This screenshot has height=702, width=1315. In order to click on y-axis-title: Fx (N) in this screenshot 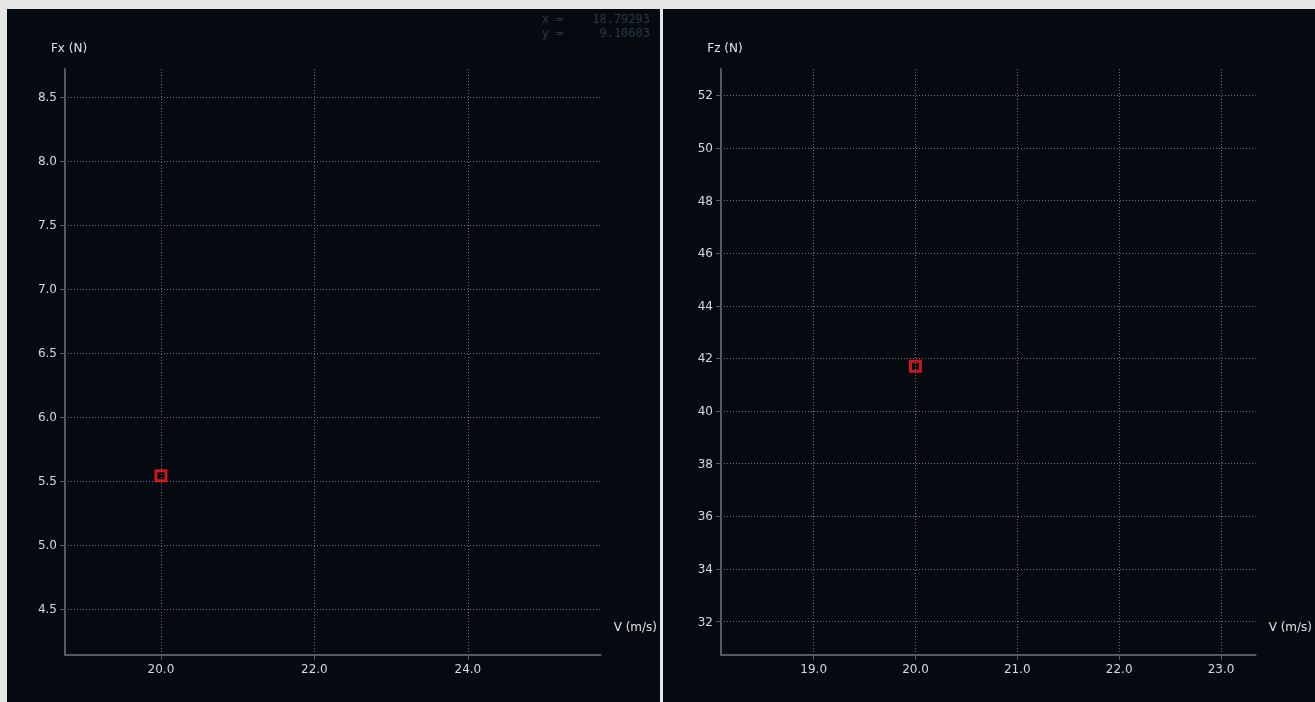, I will do `click(69, 48)`.